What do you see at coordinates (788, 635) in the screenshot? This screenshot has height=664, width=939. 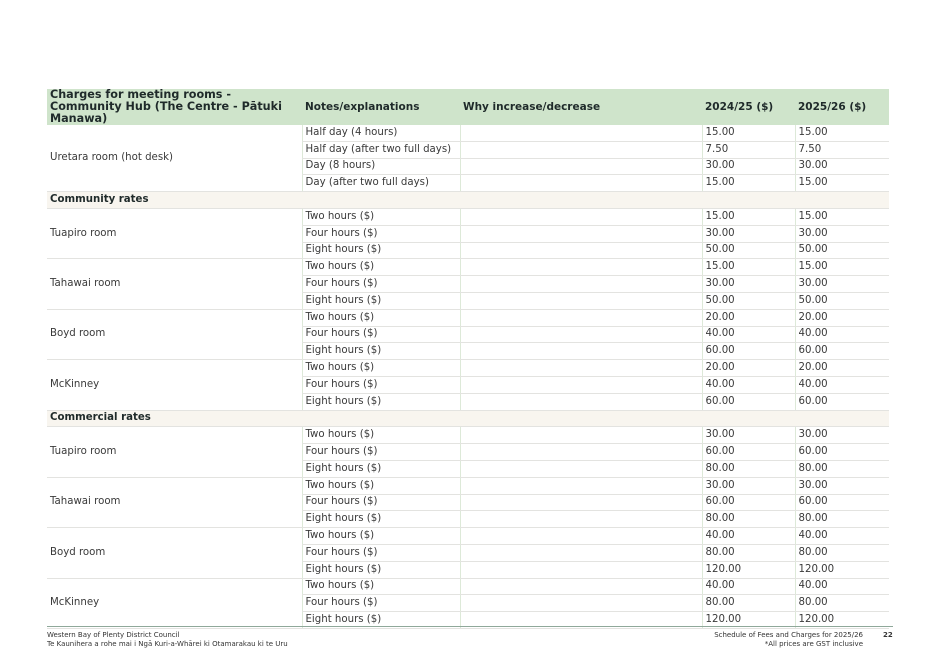 I see `footer-doc-title: Schedule of Fees and Charges for 2025/26` at bounding box center [788, 635].